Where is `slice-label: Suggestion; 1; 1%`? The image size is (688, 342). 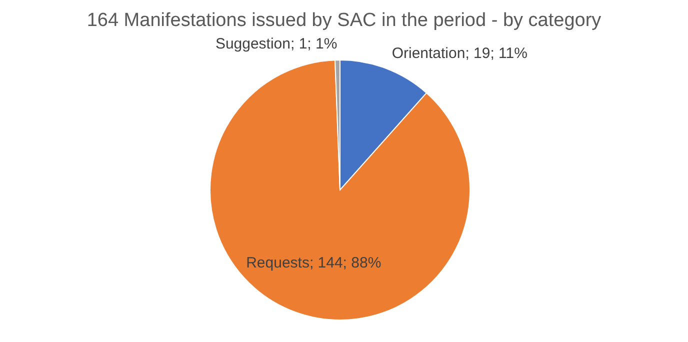 slice-label: Suggestion; 1; 1% is located at coordinates (276, 43).